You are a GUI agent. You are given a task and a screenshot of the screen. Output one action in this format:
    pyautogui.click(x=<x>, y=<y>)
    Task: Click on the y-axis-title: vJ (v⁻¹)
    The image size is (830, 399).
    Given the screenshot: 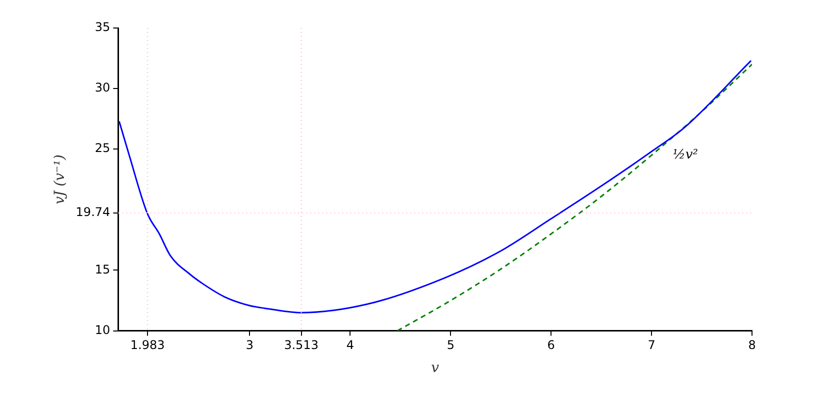 What is the action you would take?
    pyautogui.click(x=60, y=179)
    